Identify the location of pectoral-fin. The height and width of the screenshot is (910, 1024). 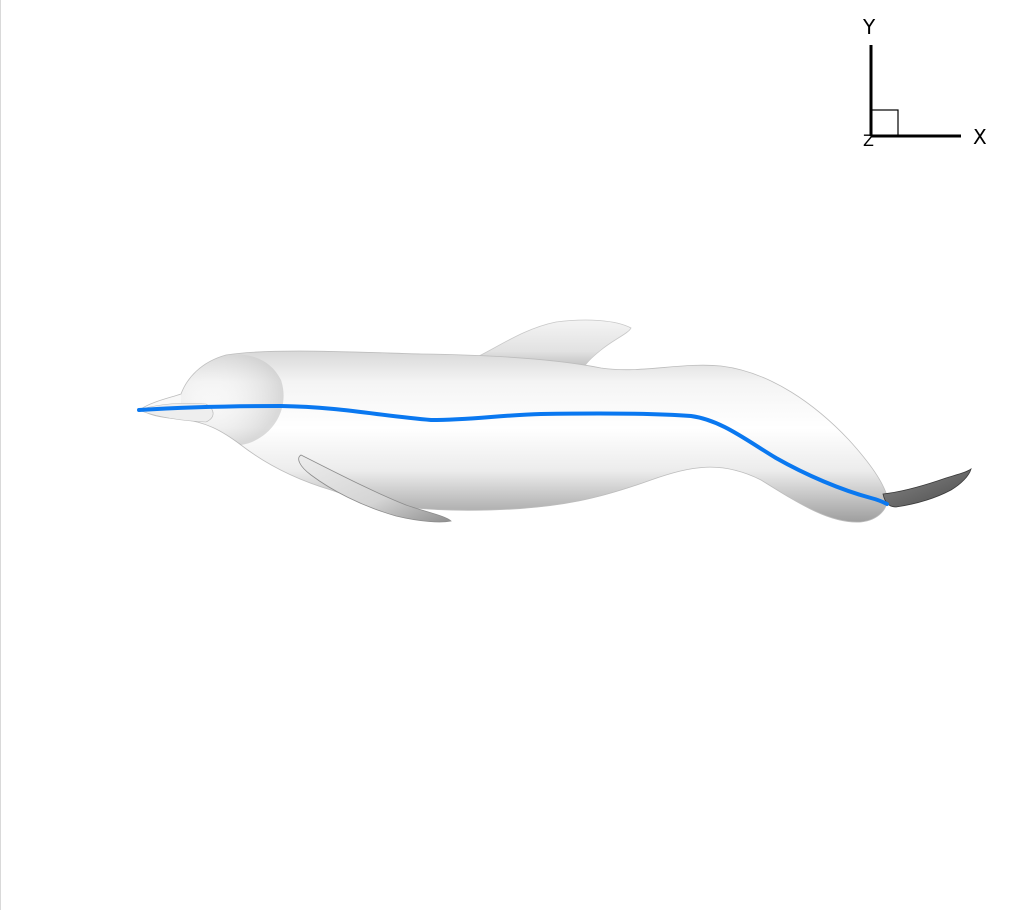
(375, 488).